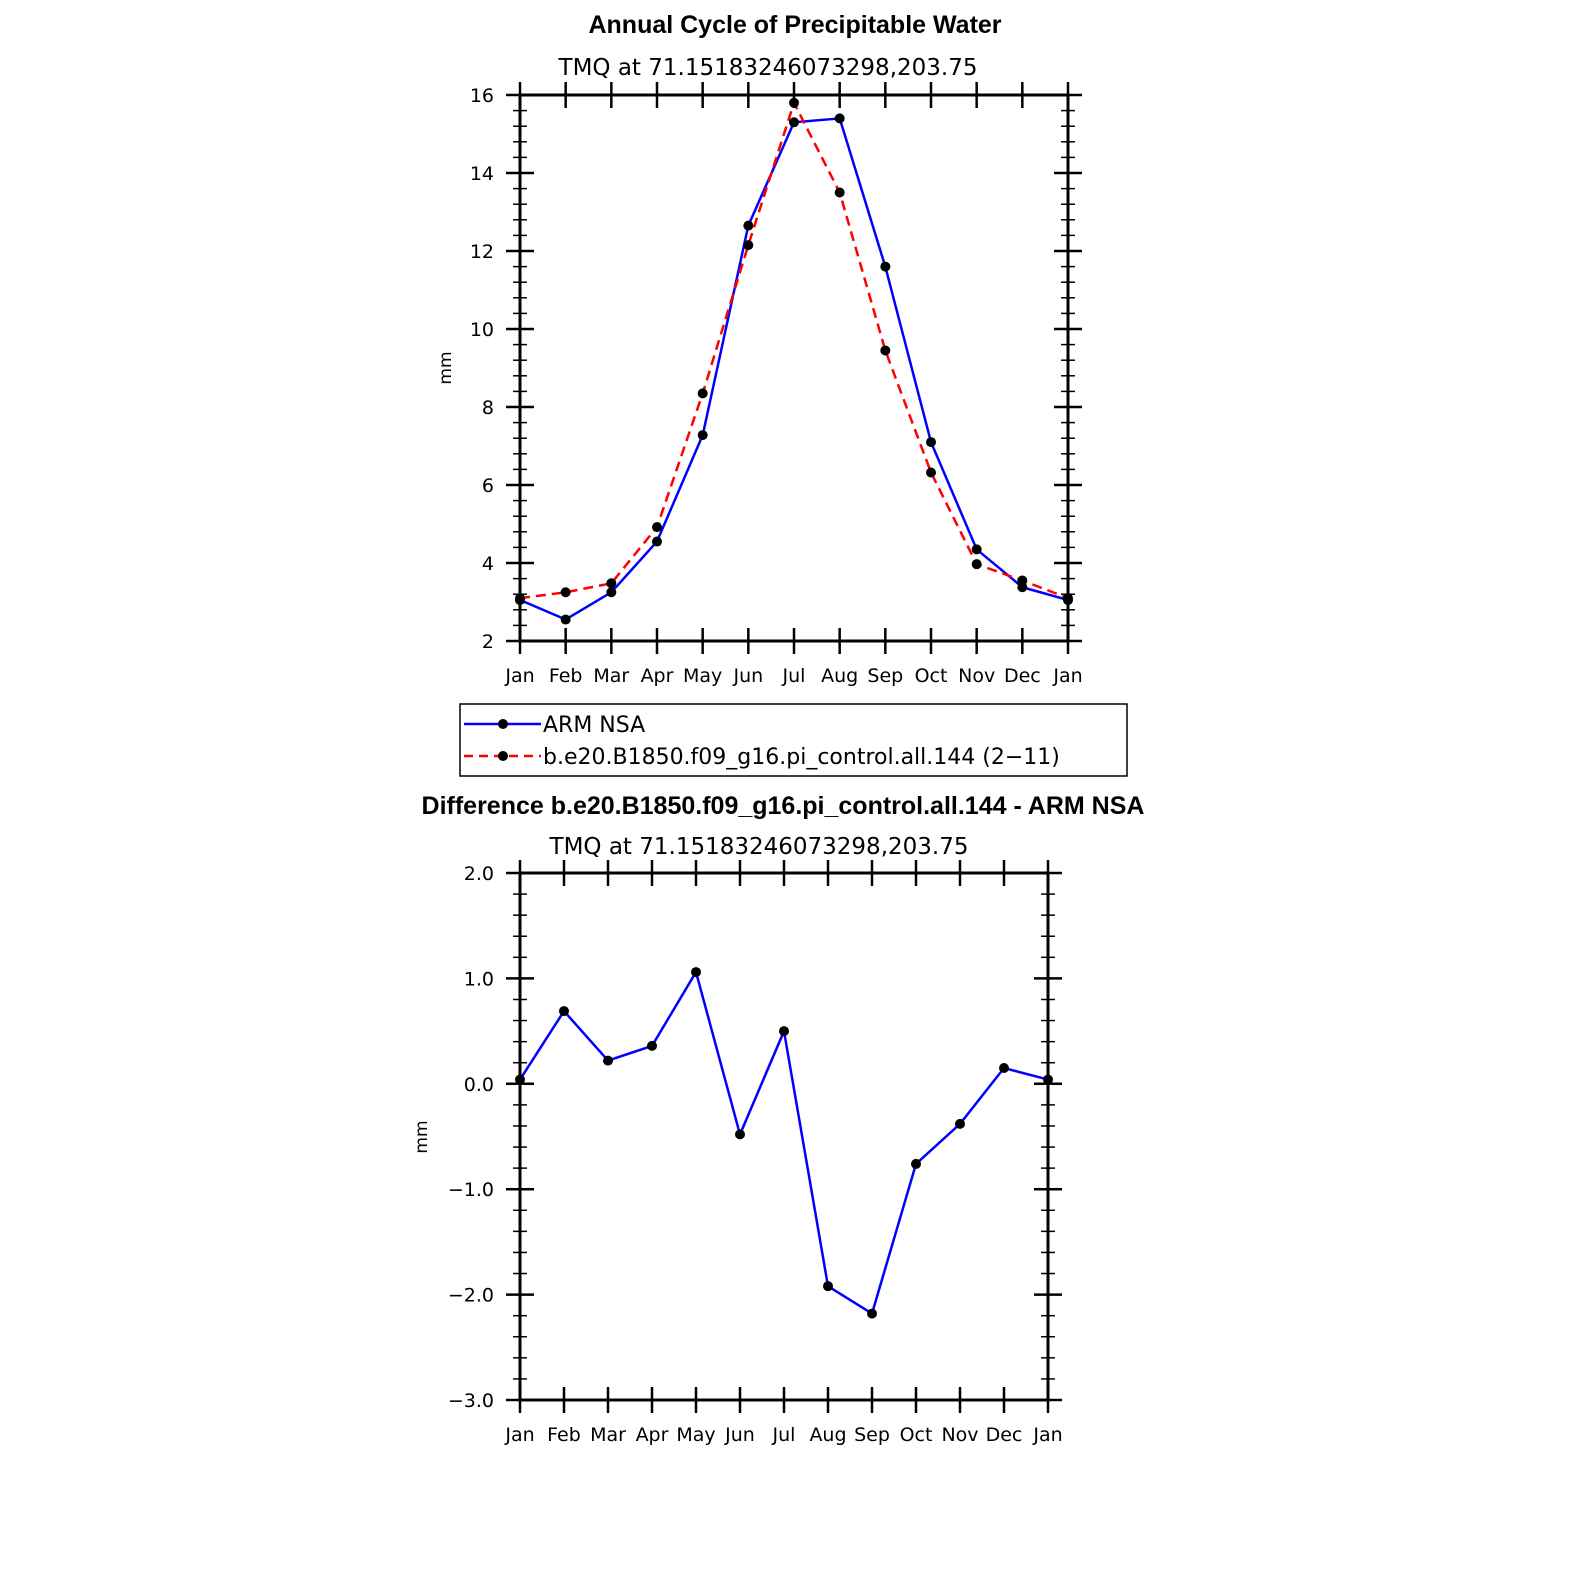  I want to click on y-tick-label: 14, so click(482, 174).